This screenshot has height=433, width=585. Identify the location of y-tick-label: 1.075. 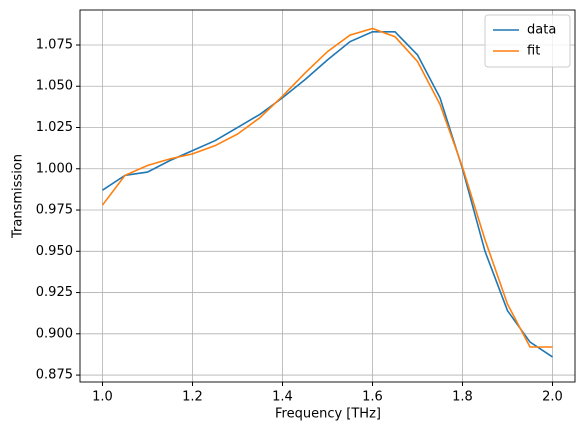
(54, 44).